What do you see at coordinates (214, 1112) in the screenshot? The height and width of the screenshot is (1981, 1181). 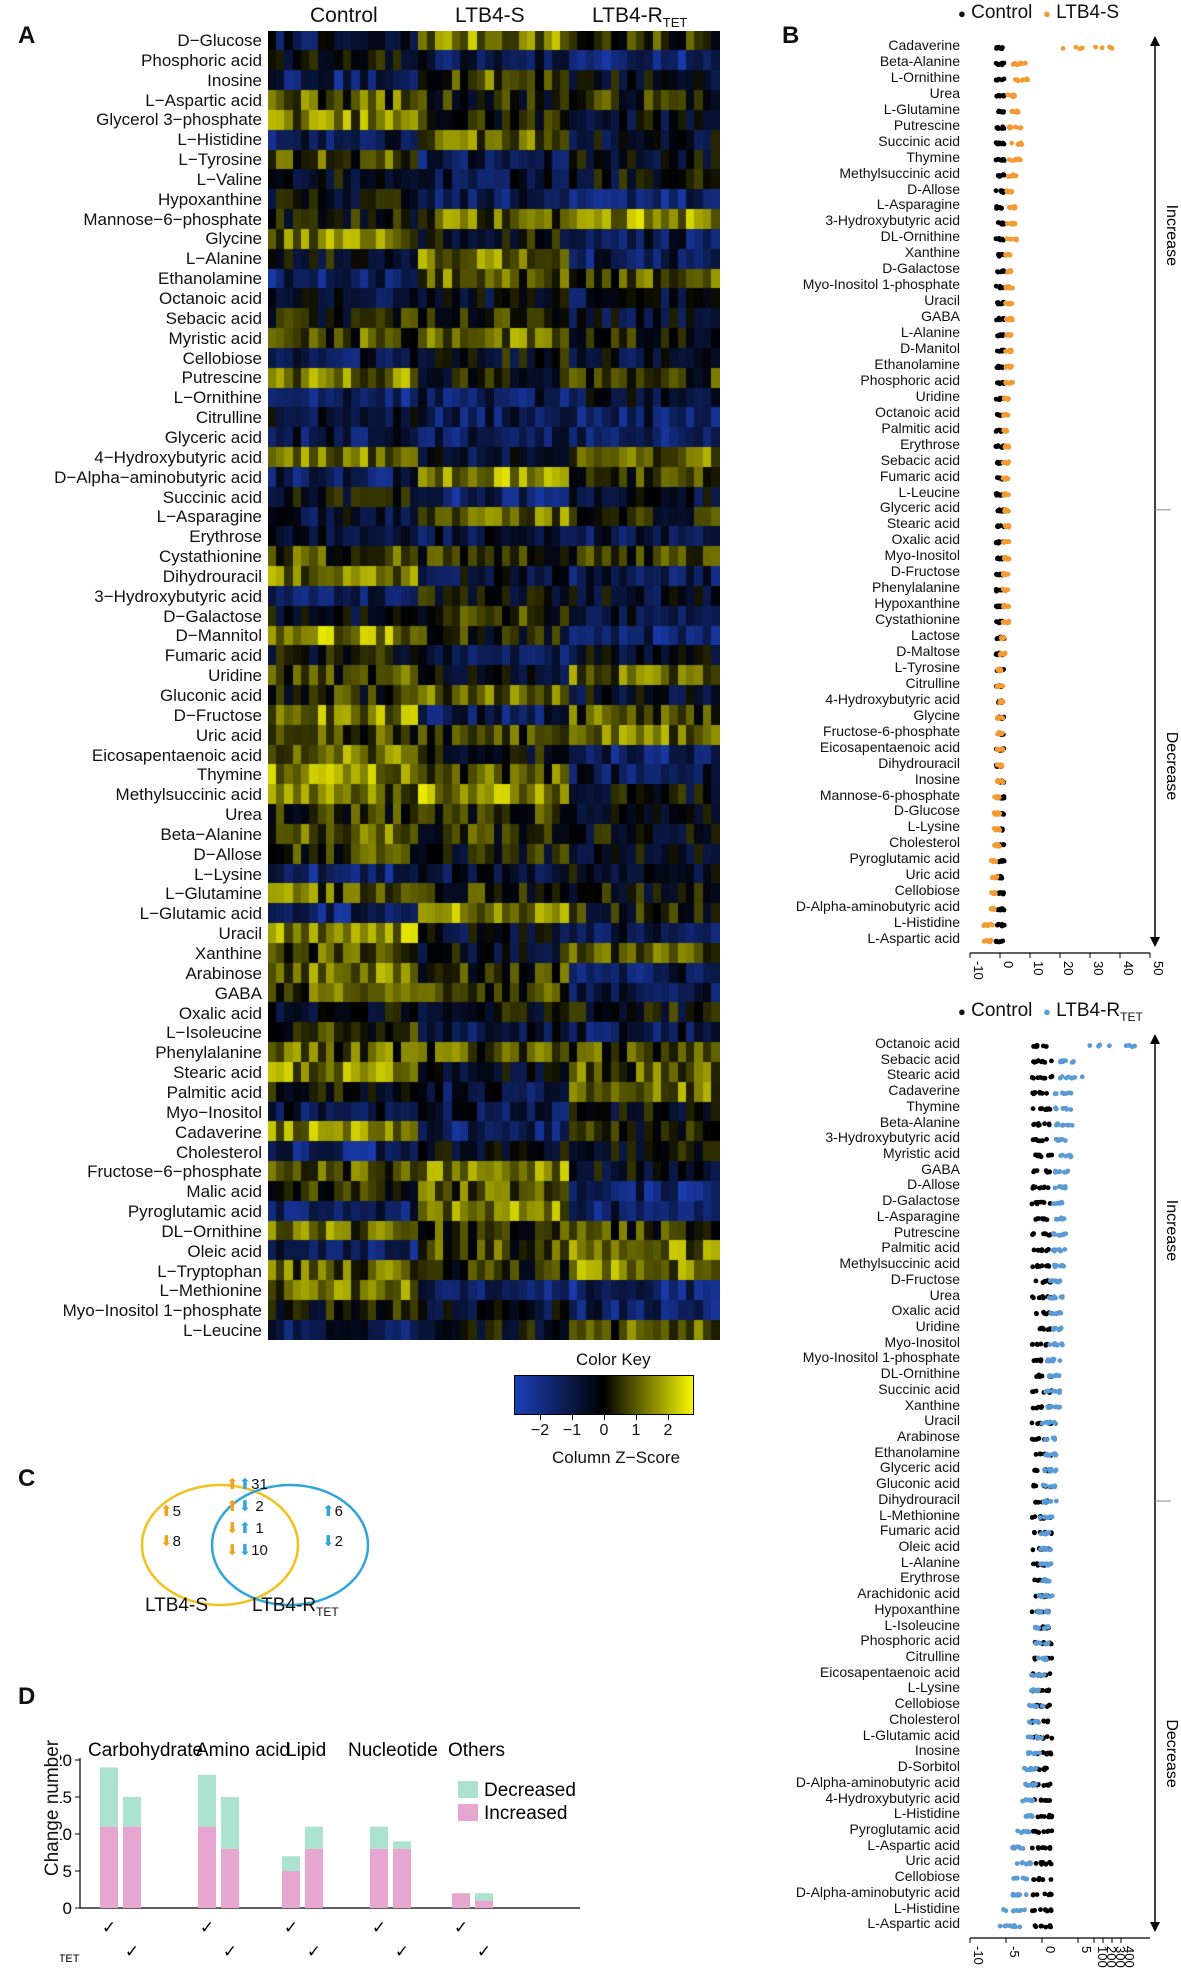 I see `heatmap-row-label: Myo−Inositol` at bounding box center [214, 1112].